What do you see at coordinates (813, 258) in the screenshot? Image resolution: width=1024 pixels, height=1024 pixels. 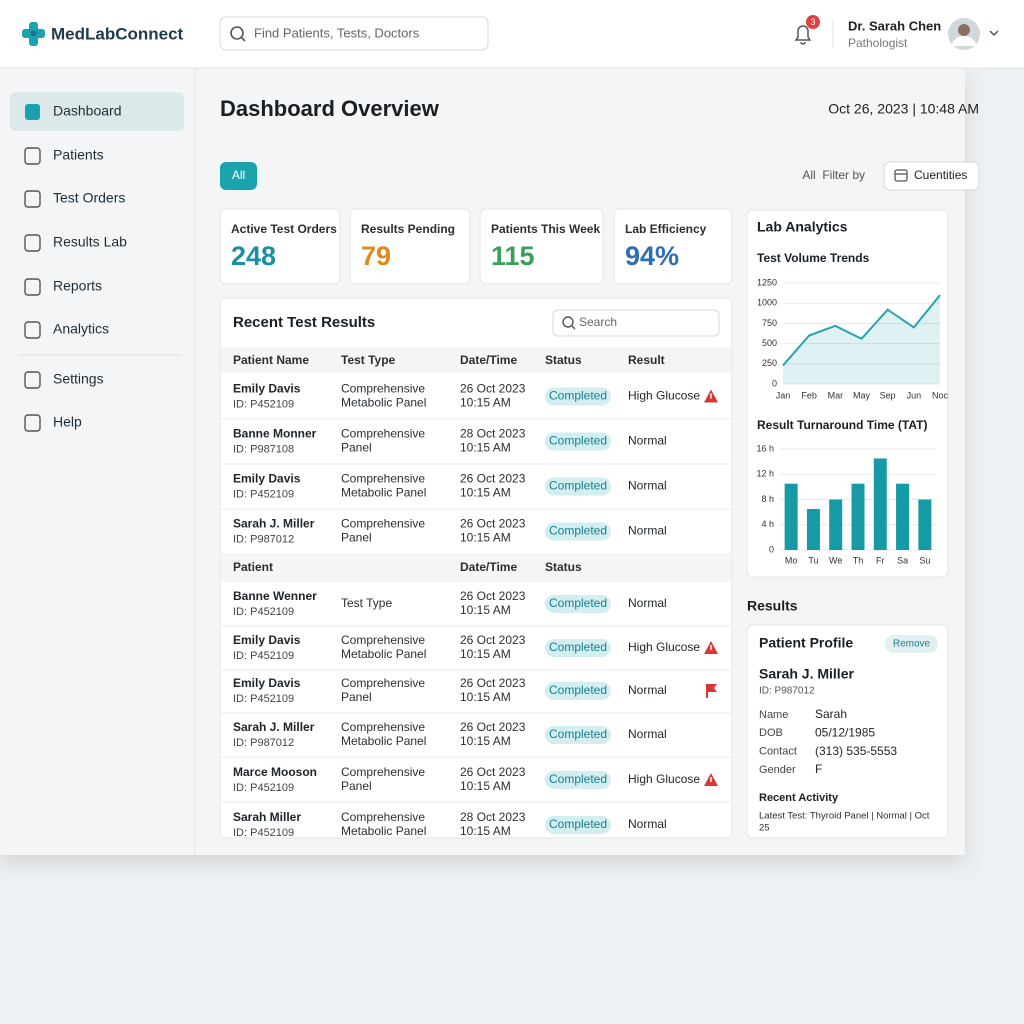 I see `chart-title: Test Volume Trends` at bounding box center [813, 258].